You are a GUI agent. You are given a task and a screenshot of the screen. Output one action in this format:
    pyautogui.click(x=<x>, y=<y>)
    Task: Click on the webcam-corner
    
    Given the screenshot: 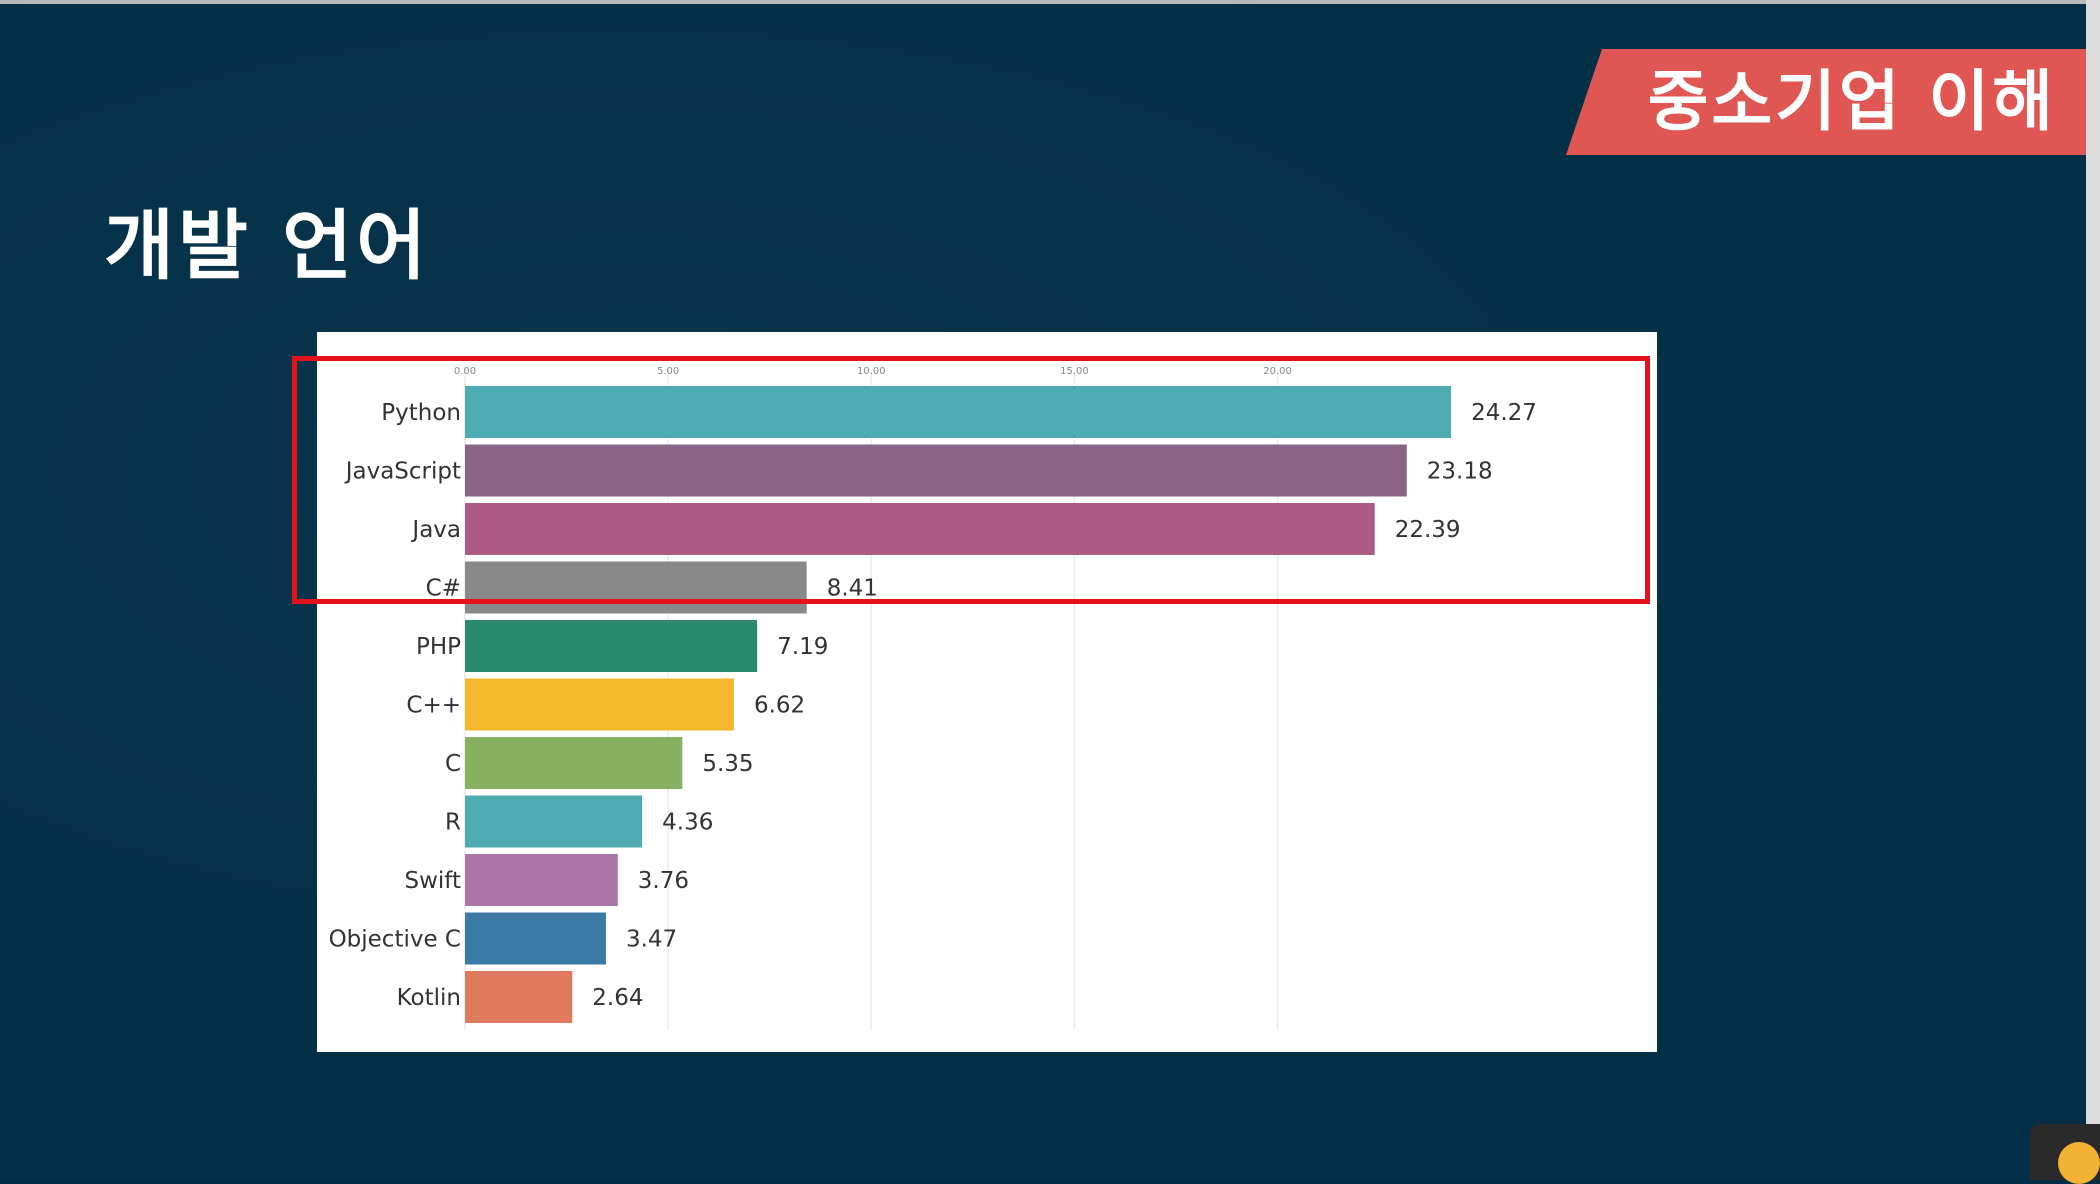 What is the action you would take?
    pyautogui.click(x=2065, y=1154)
    